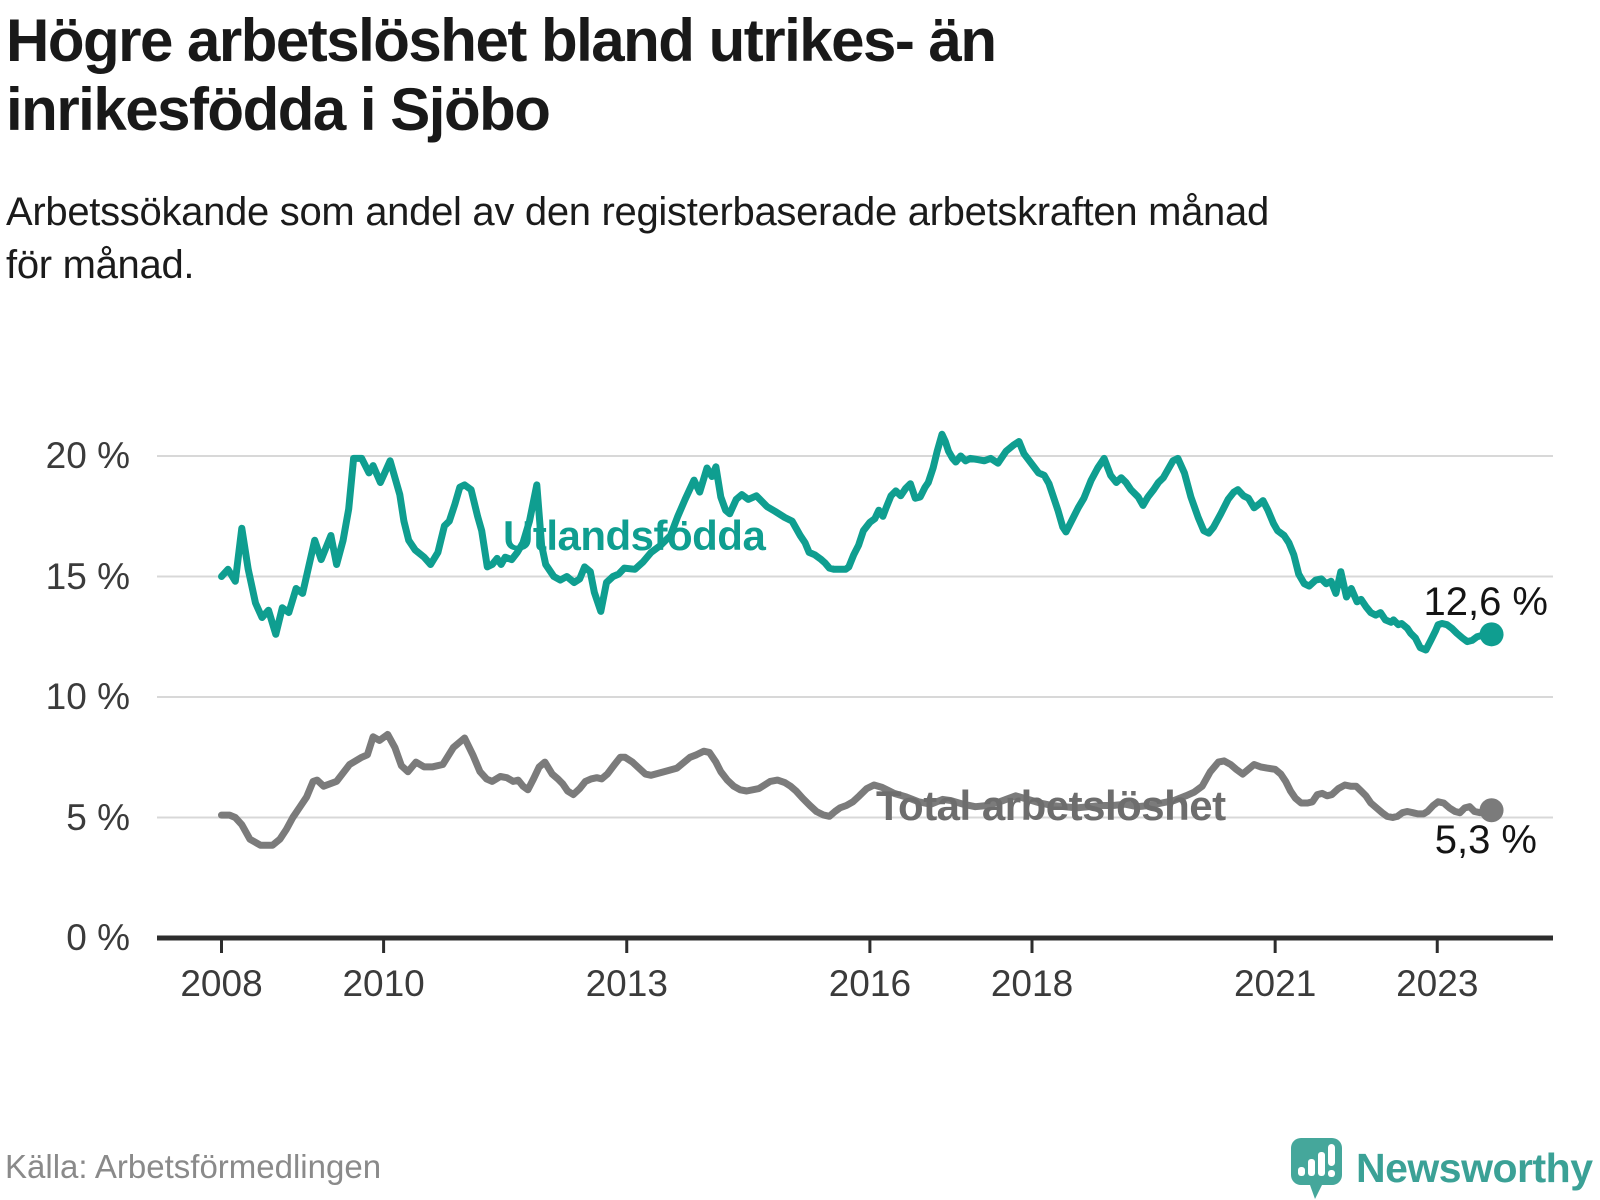 The image size is (1600, 1200). What do you see at coordinates (98, 817) in the screenshot?
I see `y-axis-label: 5 %` at bounding box center [98, 817].